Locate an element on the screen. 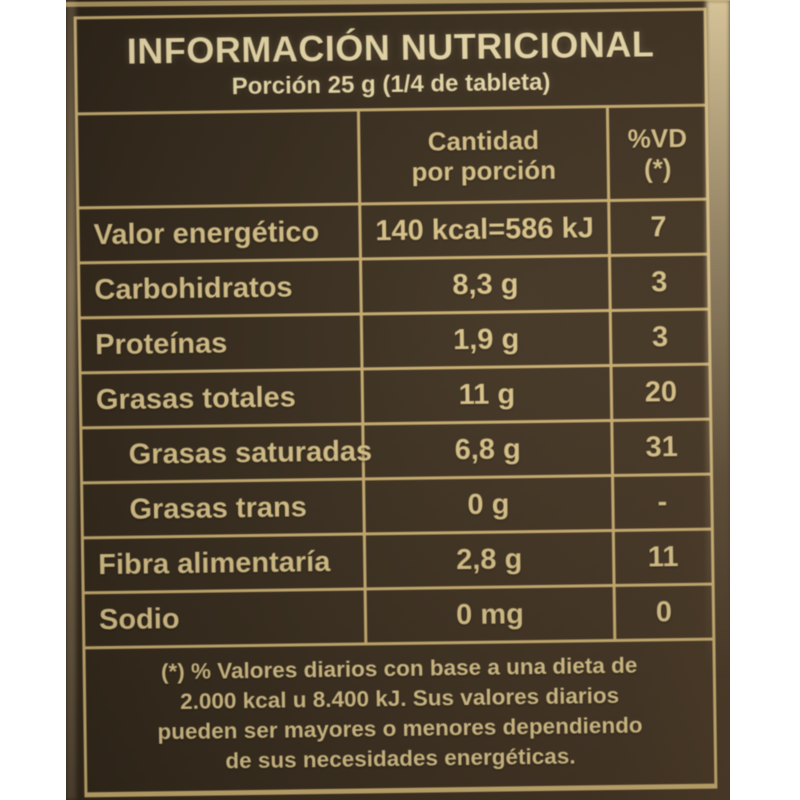  nutrition-title: INFORMACIÓN NUTRICIONAL is located at coordinates (390, 47).